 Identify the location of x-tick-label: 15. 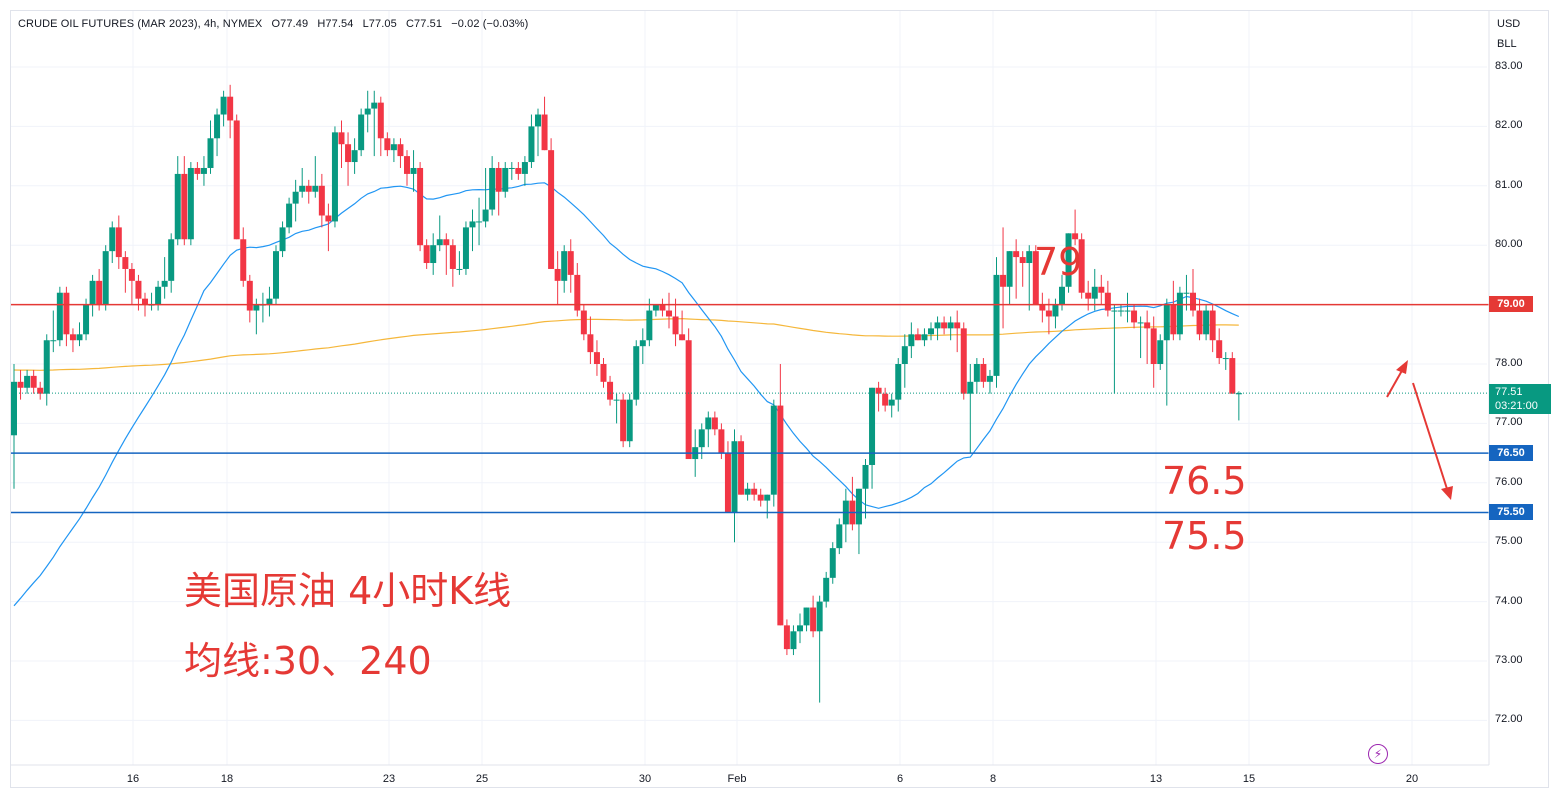
(1249, 779).